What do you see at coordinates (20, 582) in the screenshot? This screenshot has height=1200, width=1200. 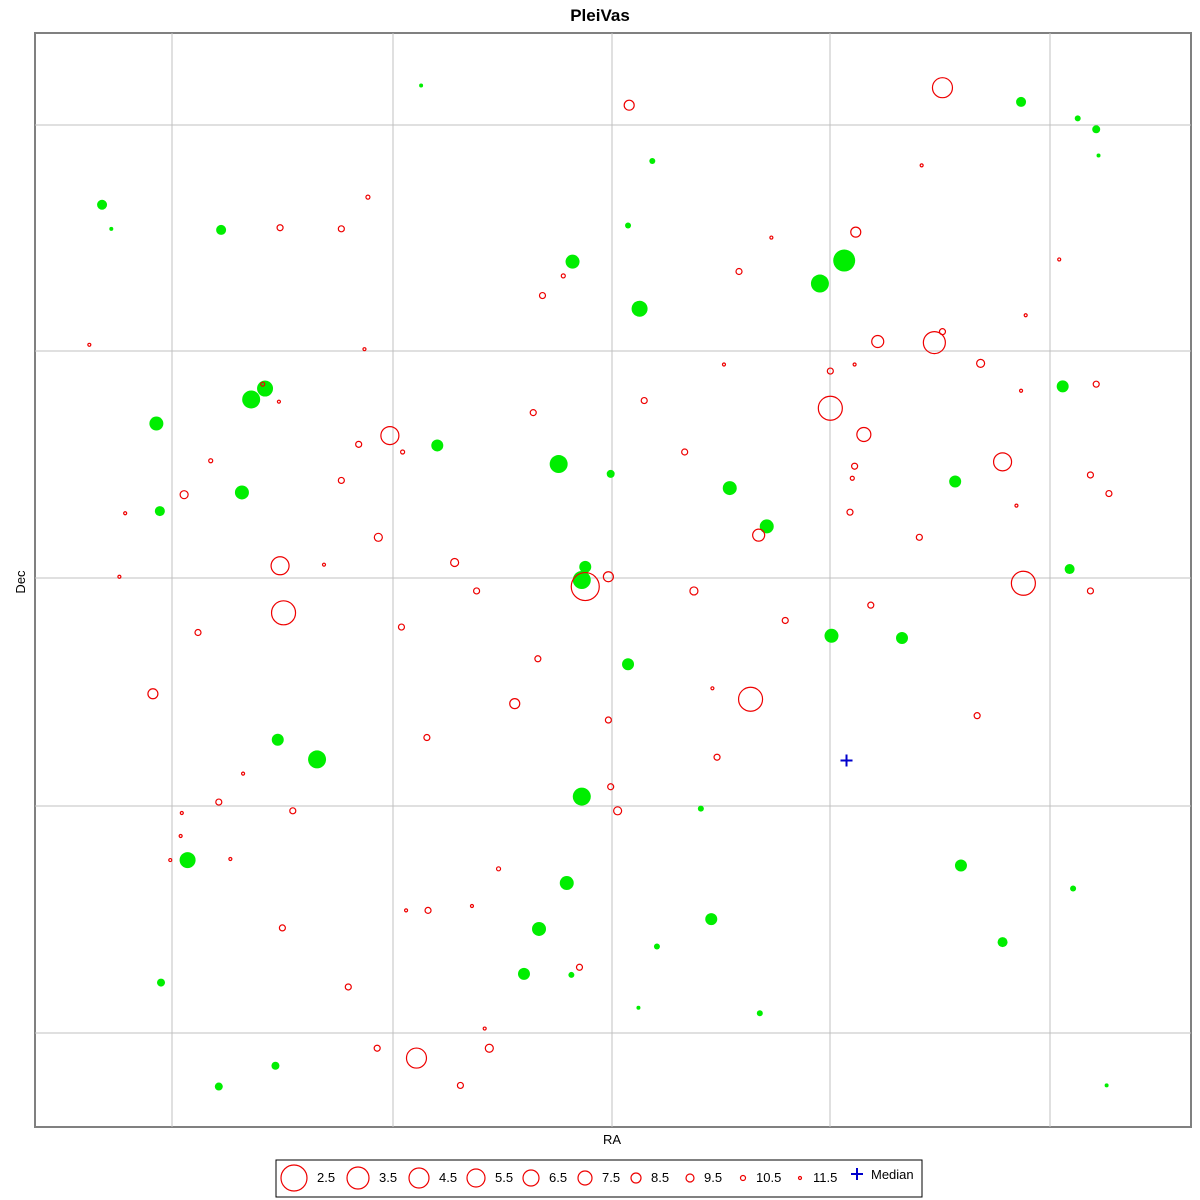 I see `y-axis-label: Dec` at bounding box center [20, 582].